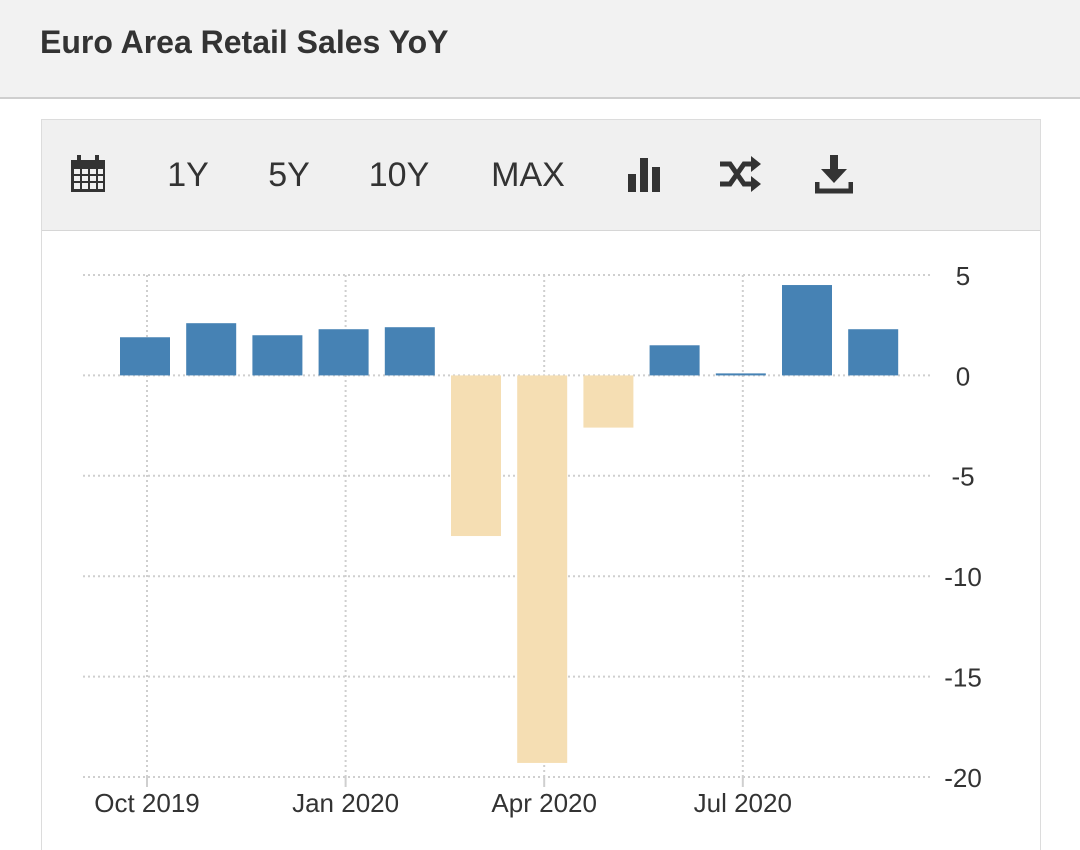  What do you see at coordinates (544, 803) in the screenshot?
I see `x-tick-label: Apr 2020` at bounding box center [544, 803].